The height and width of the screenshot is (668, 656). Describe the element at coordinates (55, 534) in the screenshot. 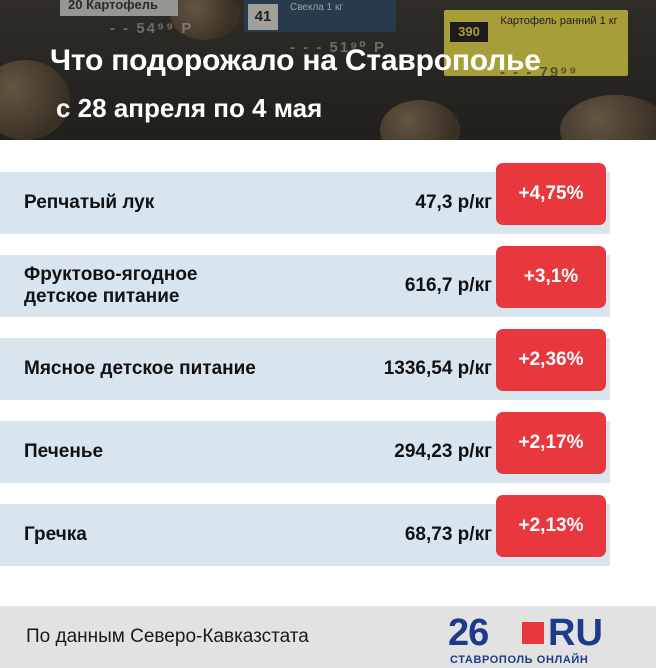

I see `product-name: Гречка` at that location.